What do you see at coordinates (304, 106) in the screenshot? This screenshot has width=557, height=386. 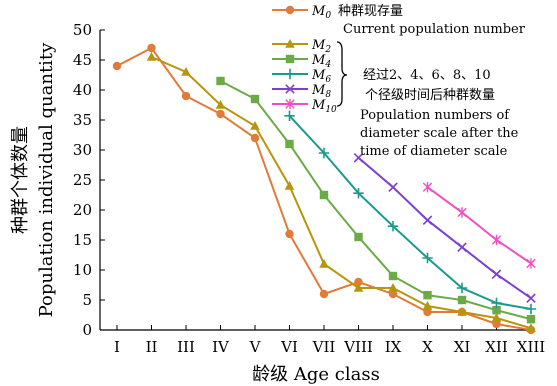 I see `legend-item-m10: M10` at bounding box center [304, 106].